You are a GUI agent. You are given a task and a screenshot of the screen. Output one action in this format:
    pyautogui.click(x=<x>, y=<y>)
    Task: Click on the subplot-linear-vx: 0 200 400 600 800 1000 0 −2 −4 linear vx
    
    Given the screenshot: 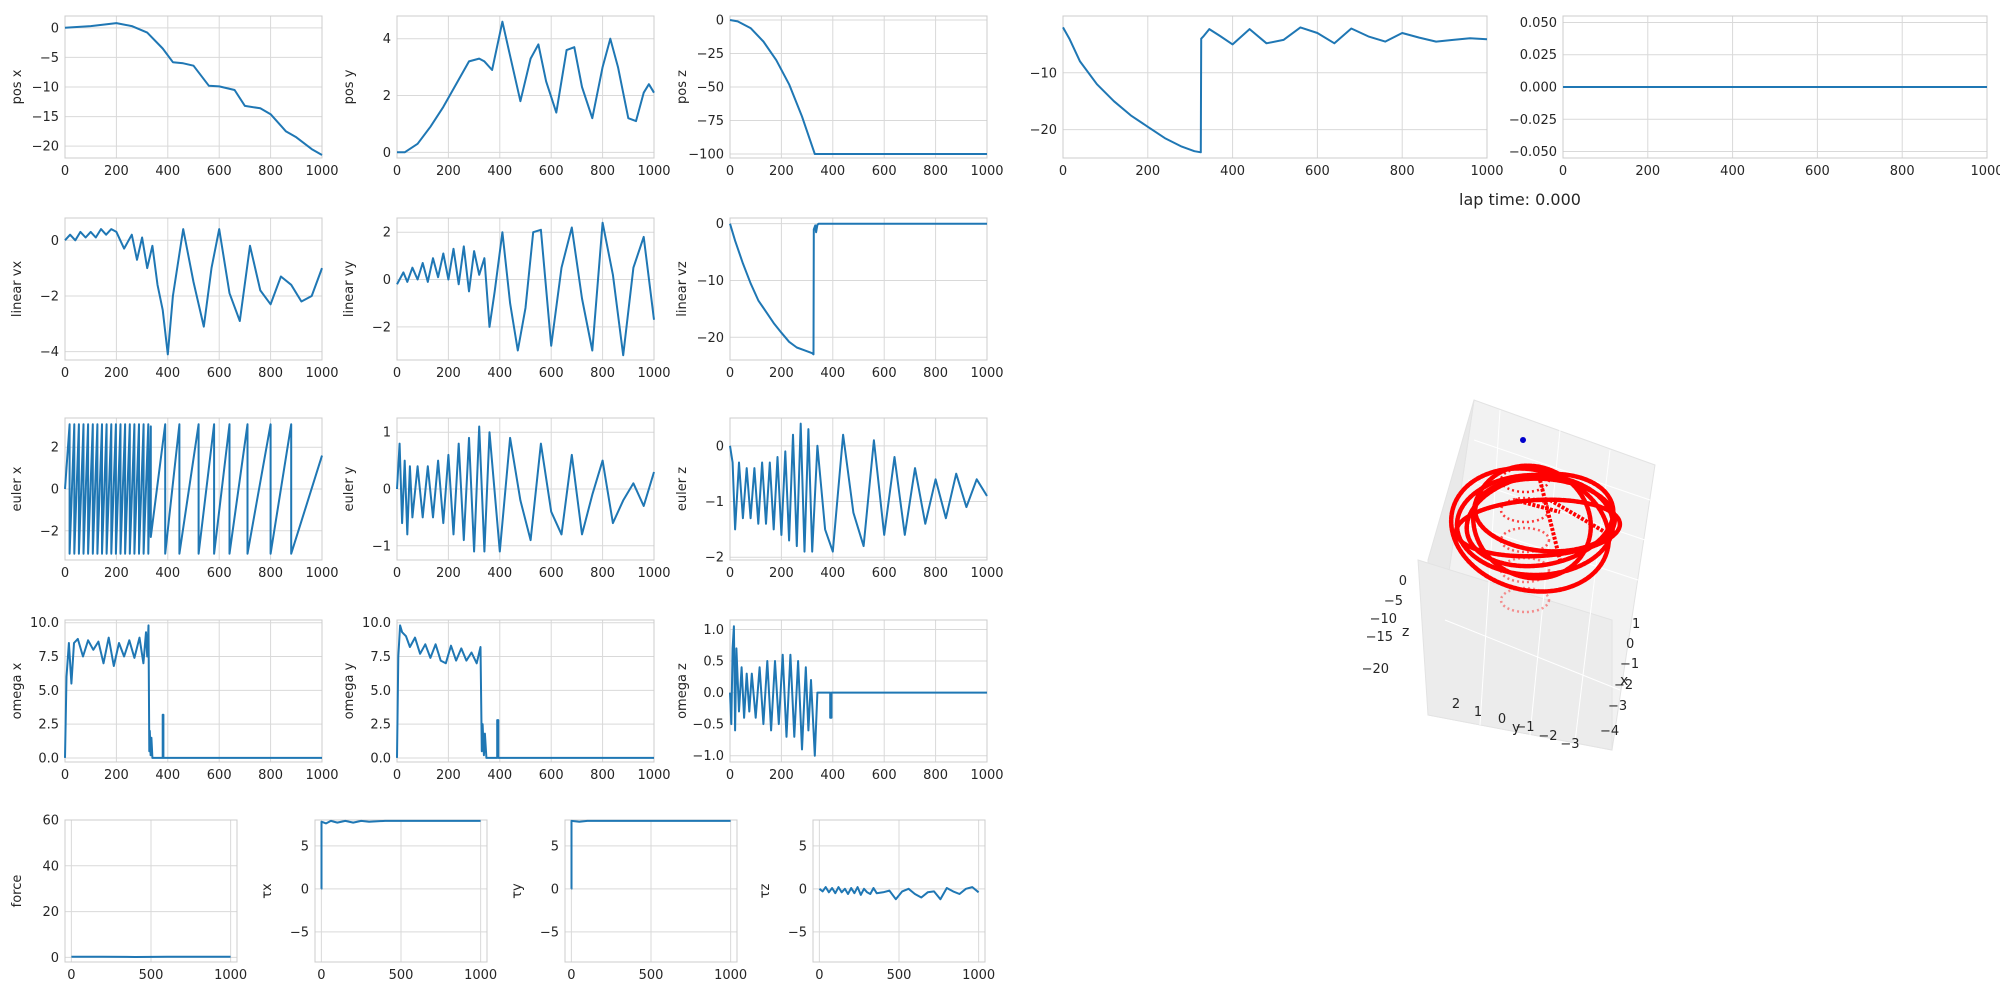 What is the action you would take?
    pyautogui.click(x=174, y=299)
    